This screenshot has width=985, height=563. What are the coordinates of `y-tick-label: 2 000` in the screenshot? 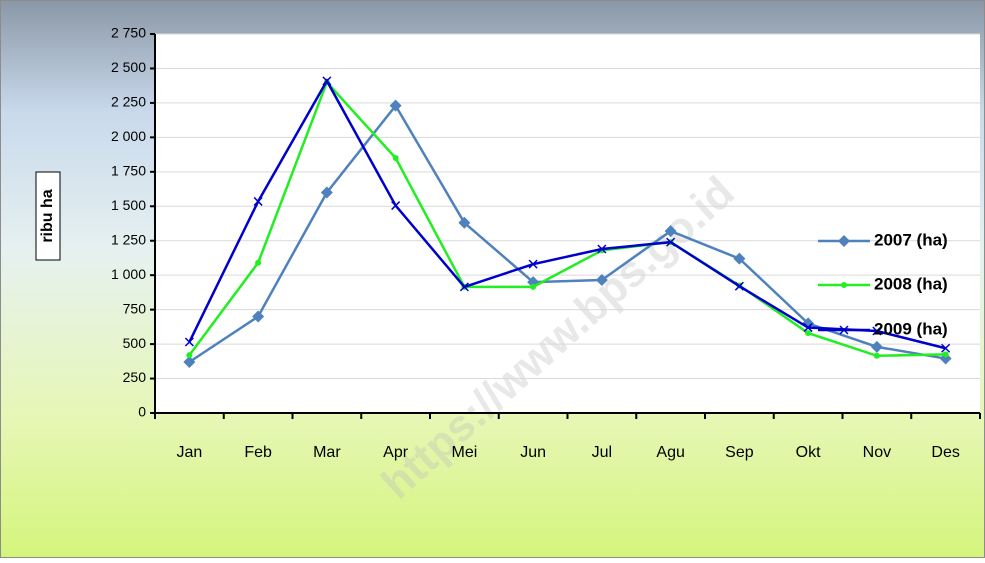 It's located at (128, 136).